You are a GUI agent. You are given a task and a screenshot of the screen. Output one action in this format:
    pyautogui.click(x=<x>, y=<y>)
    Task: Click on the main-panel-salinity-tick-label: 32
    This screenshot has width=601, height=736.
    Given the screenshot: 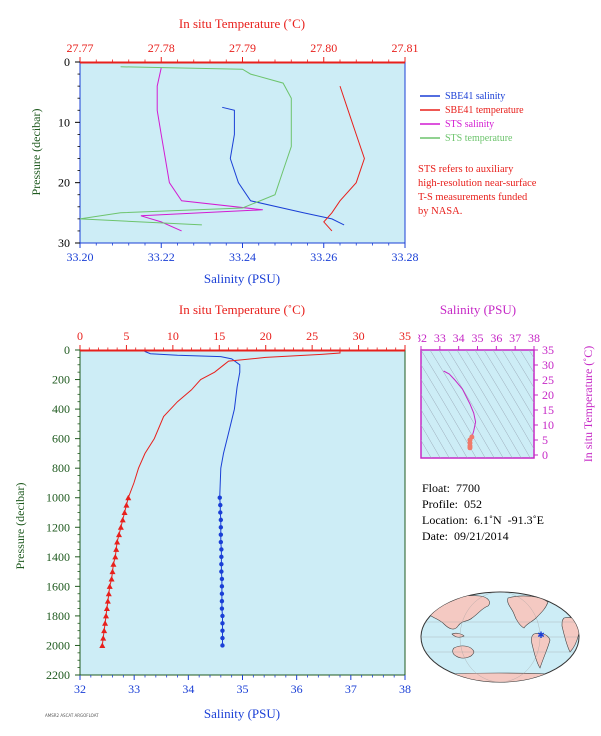 What is the action you would take?
    pyautogui.click(x=80, y=689)
    